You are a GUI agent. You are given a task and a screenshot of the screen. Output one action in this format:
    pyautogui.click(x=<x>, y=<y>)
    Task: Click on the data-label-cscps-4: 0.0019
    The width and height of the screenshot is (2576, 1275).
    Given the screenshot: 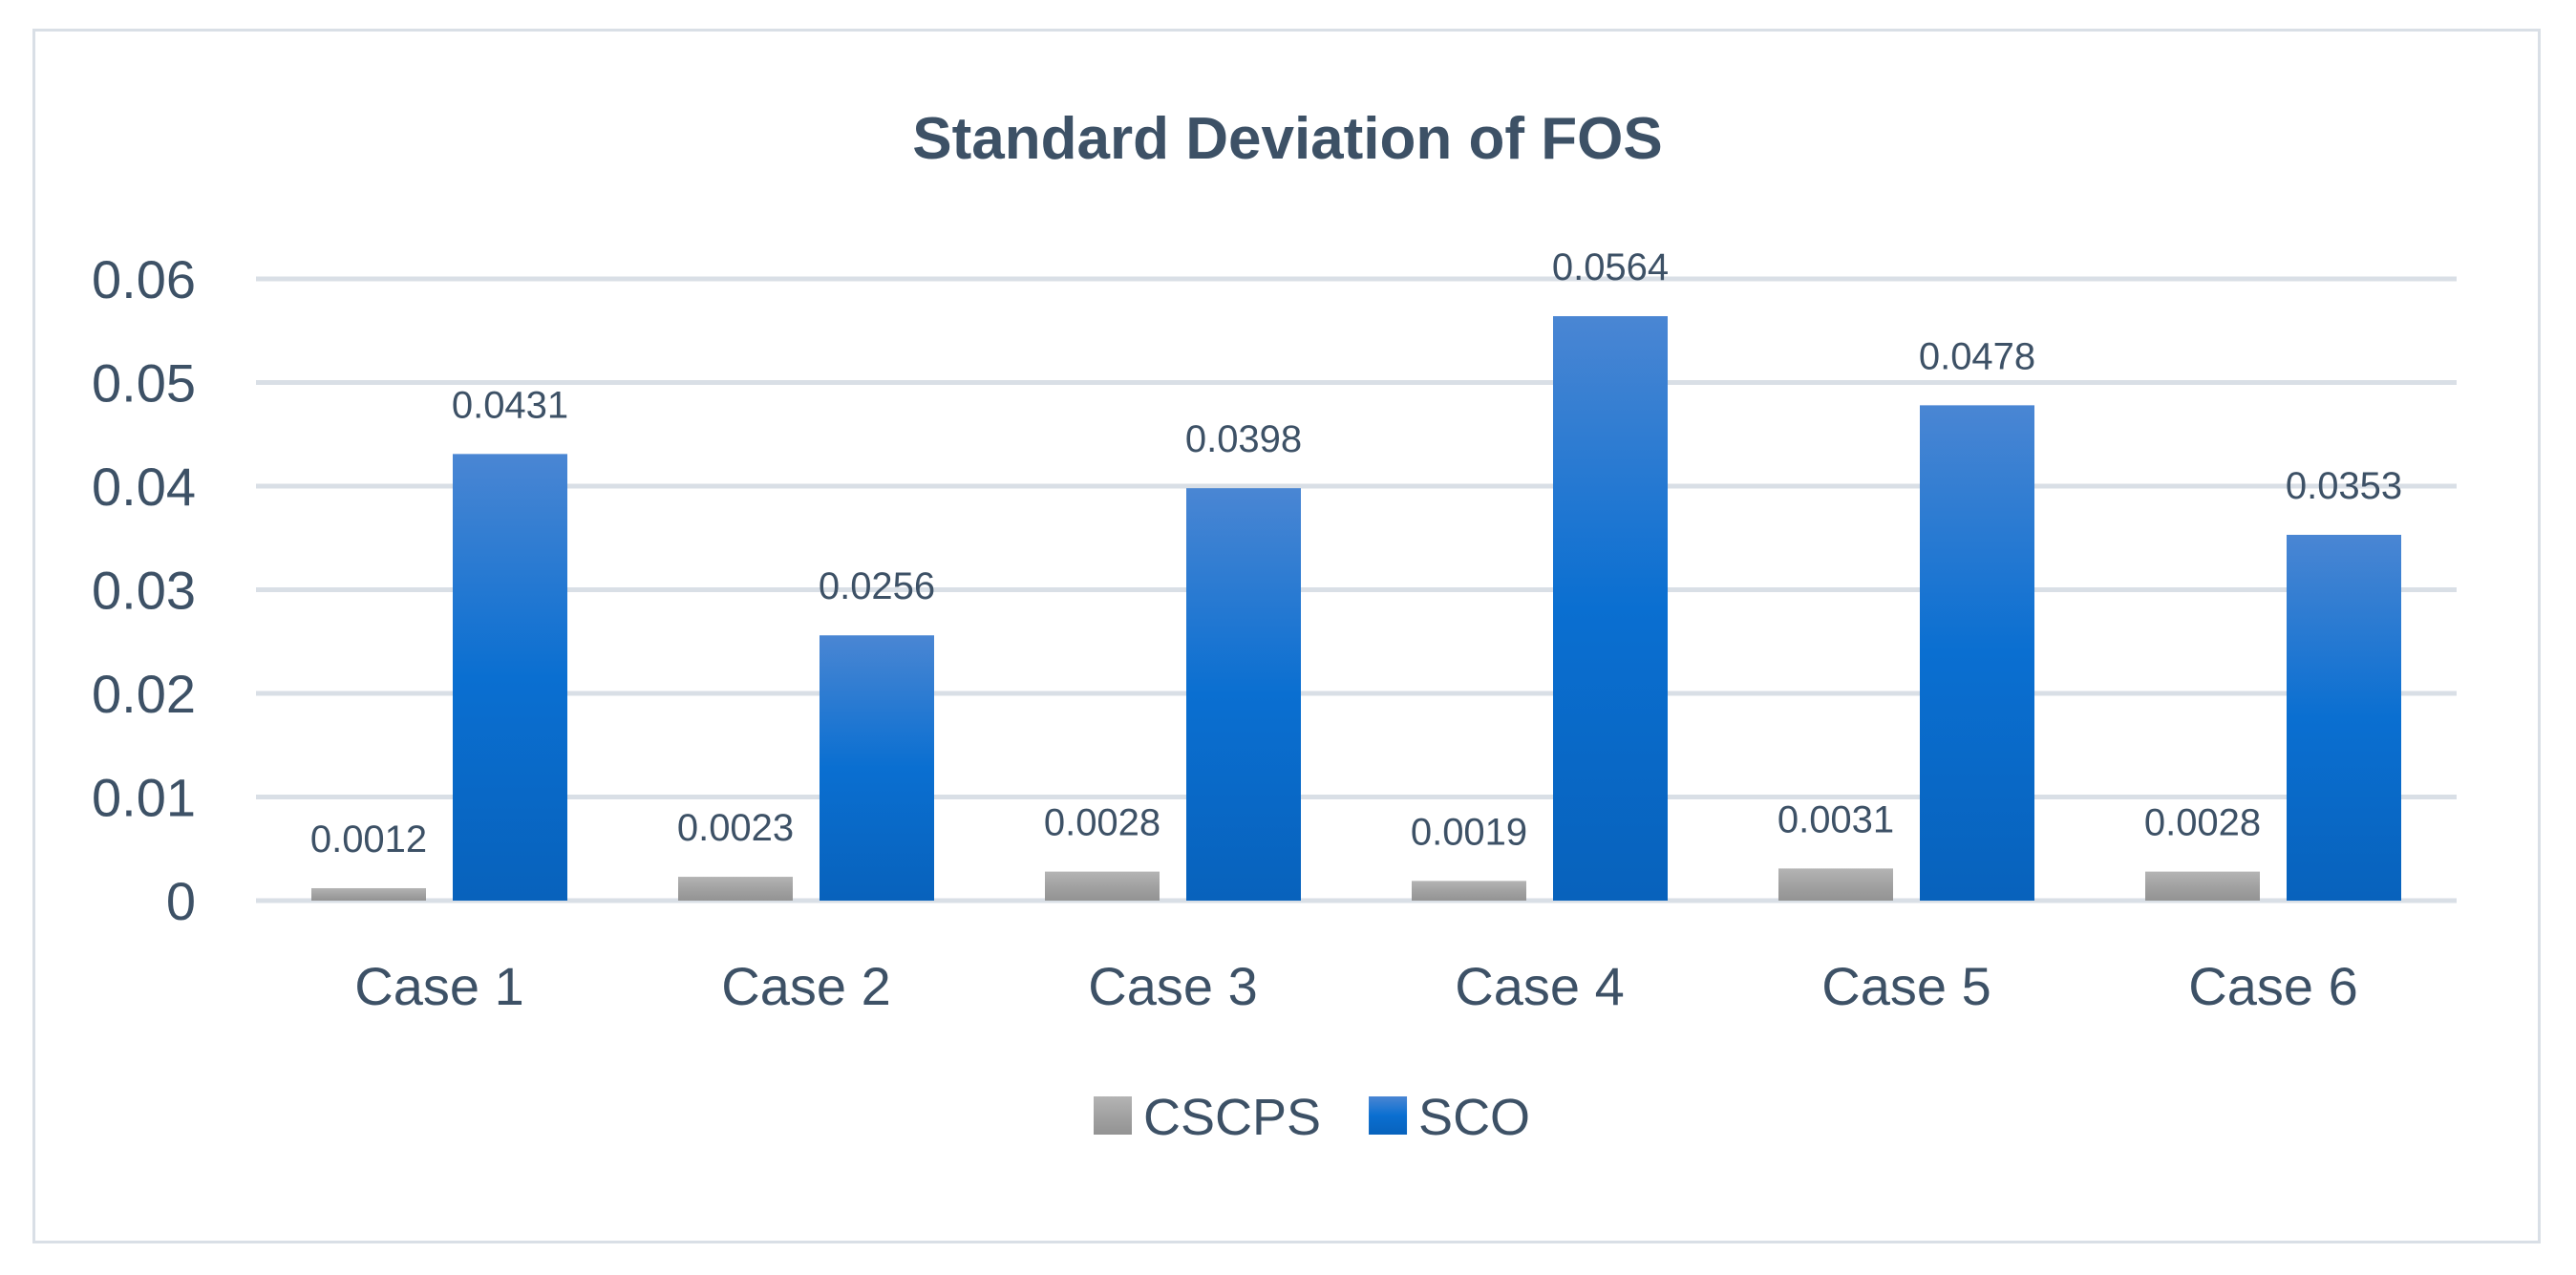 What is the action you would take?
    pyautogui.click(x=1469, y=832)
    